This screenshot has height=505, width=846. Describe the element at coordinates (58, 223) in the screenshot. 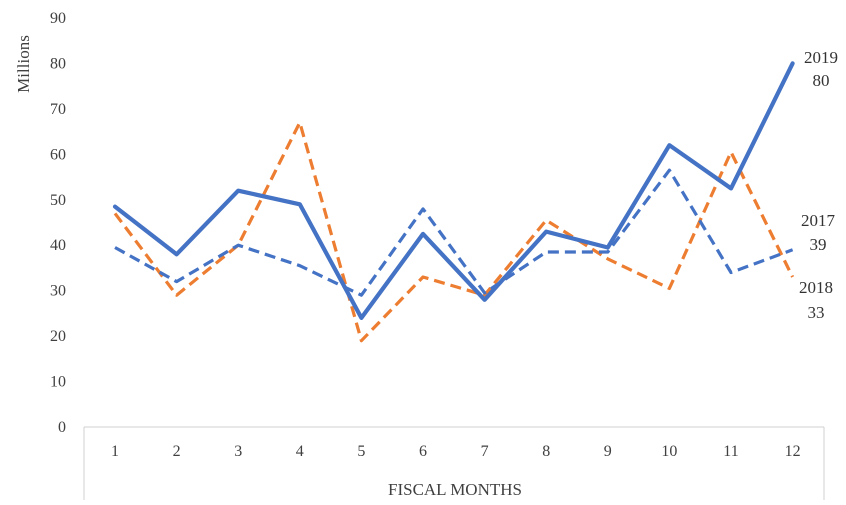

I see `y-axis-ticks: 0 10 20 30 40 50 60 70 80 90` at that location.